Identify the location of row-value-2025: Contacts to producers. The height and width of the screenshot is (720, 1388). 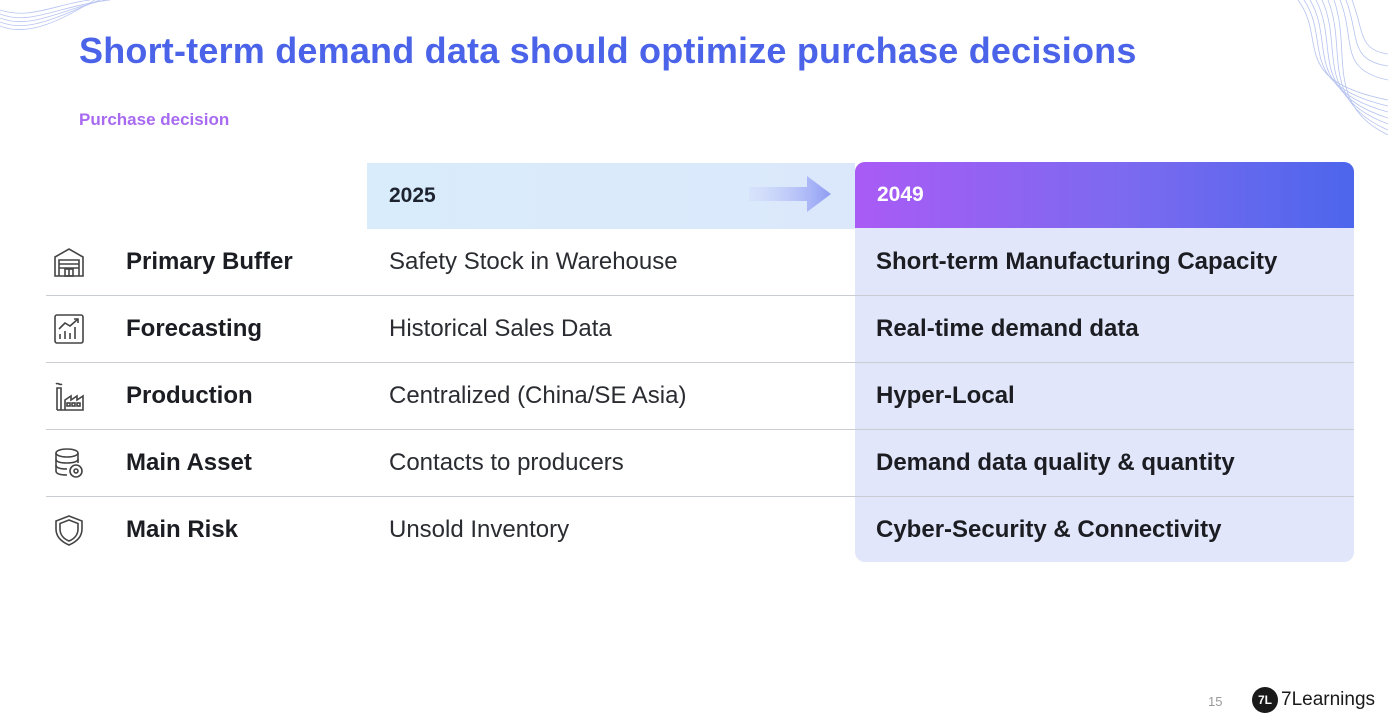
(506, 462).